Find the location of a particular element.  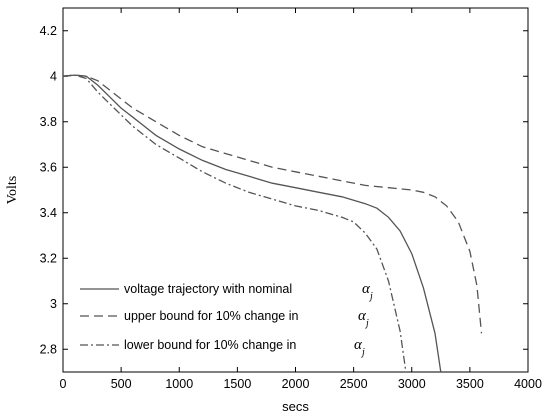

y-axis-label: Volts is located at coordinates (12, 190).